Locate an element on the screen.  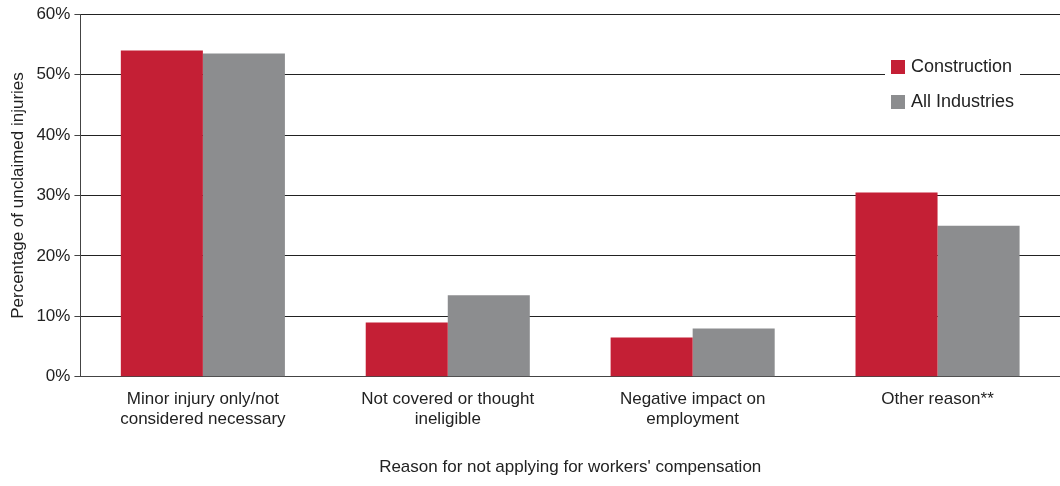
x-axis-title: Reason for not applying for workers' compensation is located at coordinates (570, 467).